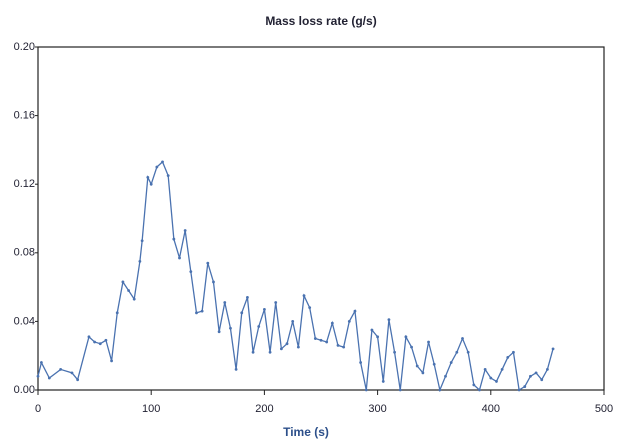  I want to click on chart-title: Mass loss rate (g/s), so click(320, 21).